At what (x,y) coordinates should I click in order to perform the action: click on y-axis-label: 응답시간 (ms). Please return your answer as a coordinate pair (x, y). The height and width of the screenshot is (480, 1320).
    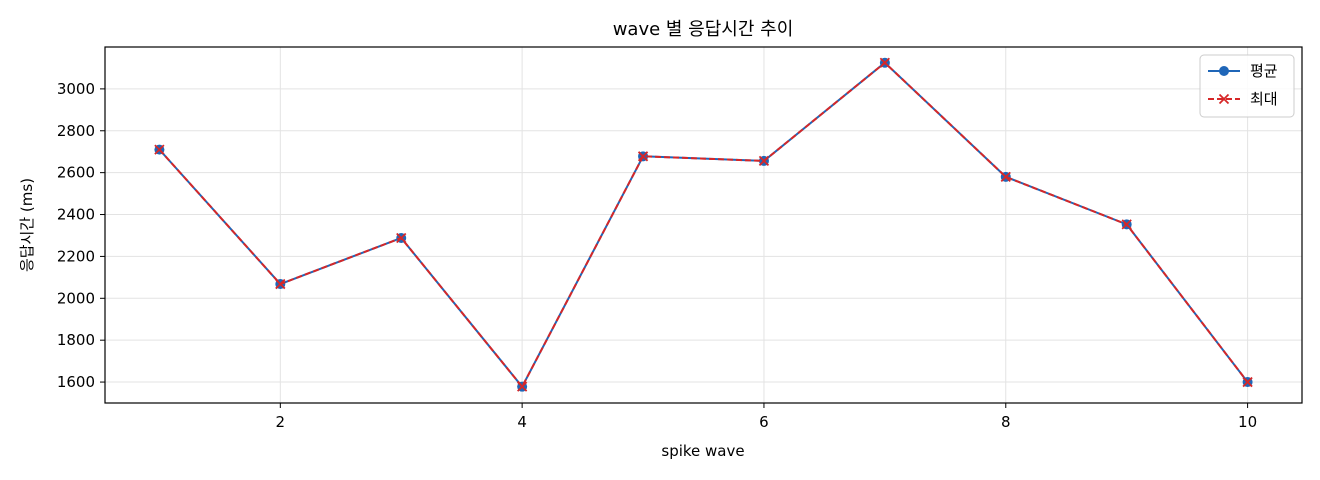
    Looking at the image, I should click on (27, 225).